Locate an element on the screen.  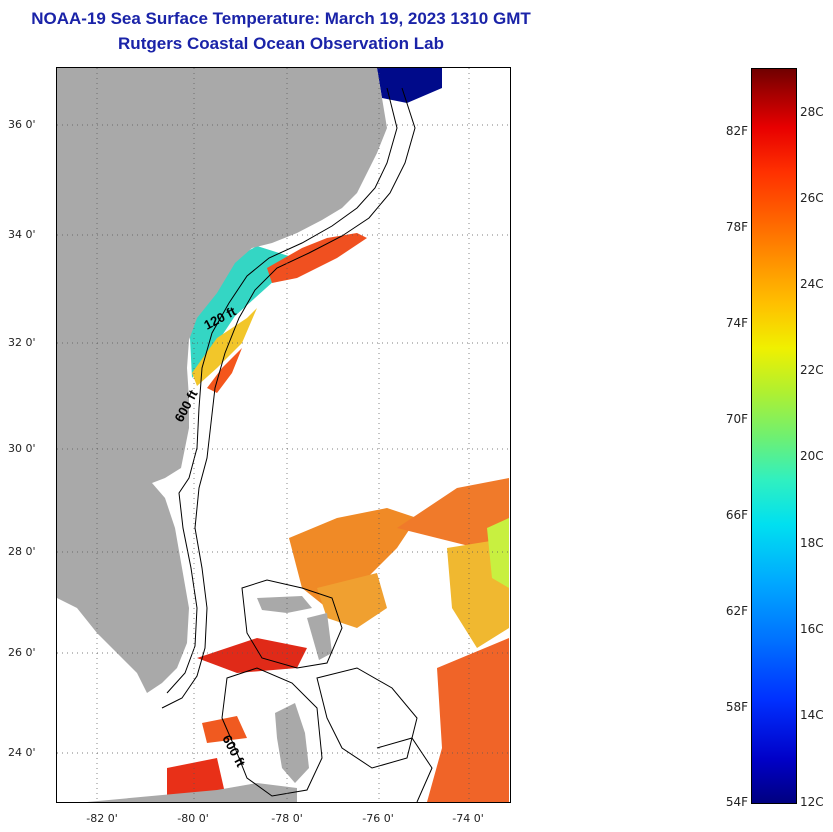
land-cuba is located at coordinates (192, 792).